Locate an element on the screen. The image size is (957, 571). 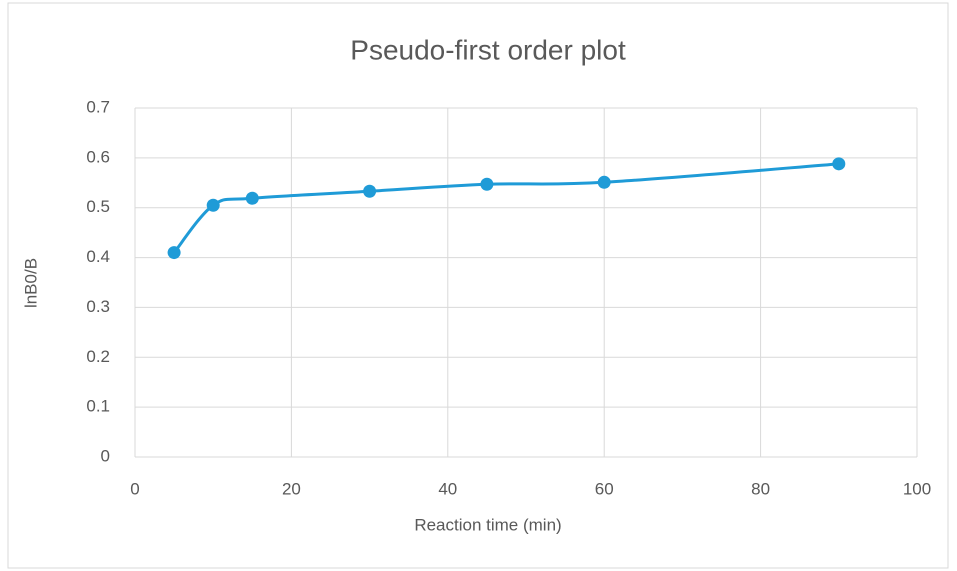
x-axis-title: Reaction time (min) is located at coordinates (487, 524).